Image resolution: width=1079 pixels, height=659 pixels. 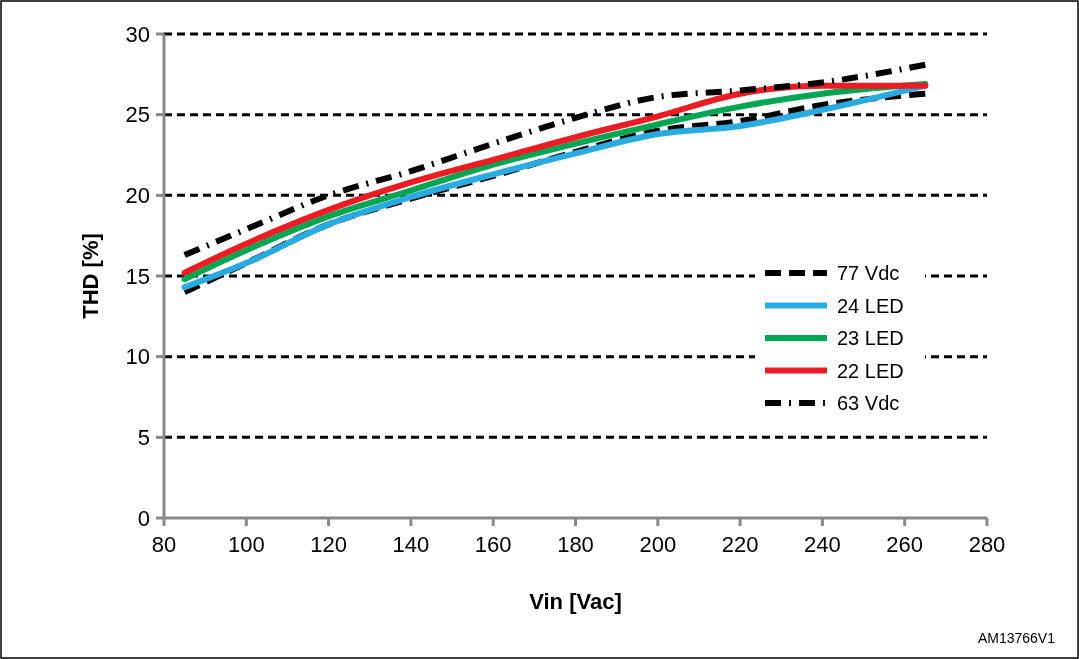 What do you see at coordinates (411, 544) in the screenshot?
I see `x-tick-label: 140` at bounding box center [411, 544].